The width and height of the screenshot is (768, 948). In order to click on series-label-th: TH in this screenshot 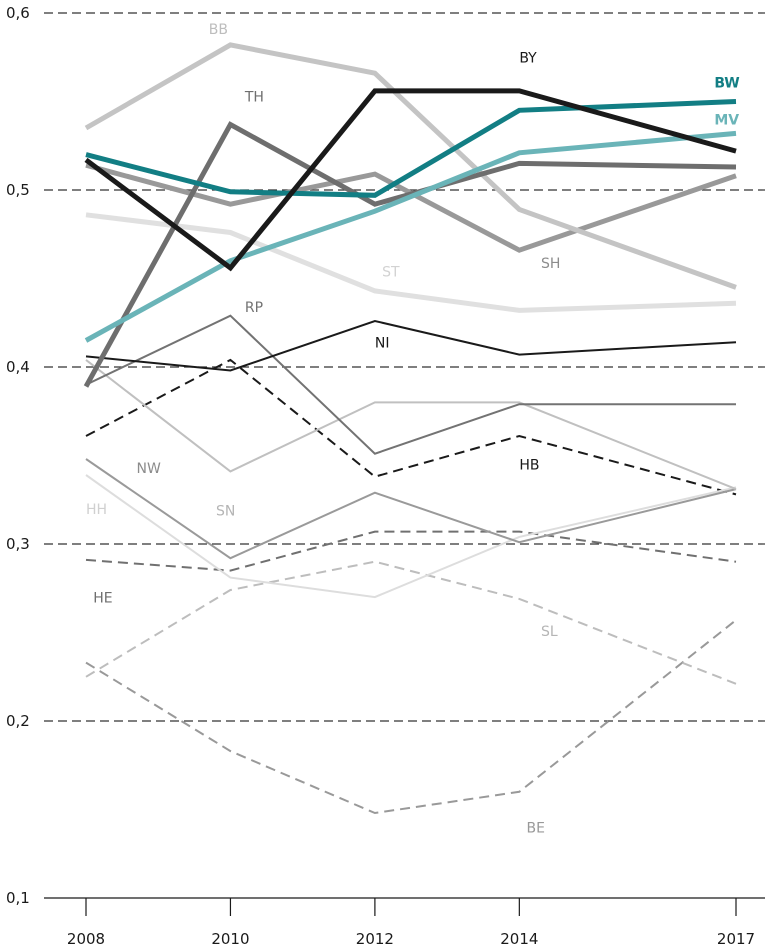, I will do `click(254, 98)`.